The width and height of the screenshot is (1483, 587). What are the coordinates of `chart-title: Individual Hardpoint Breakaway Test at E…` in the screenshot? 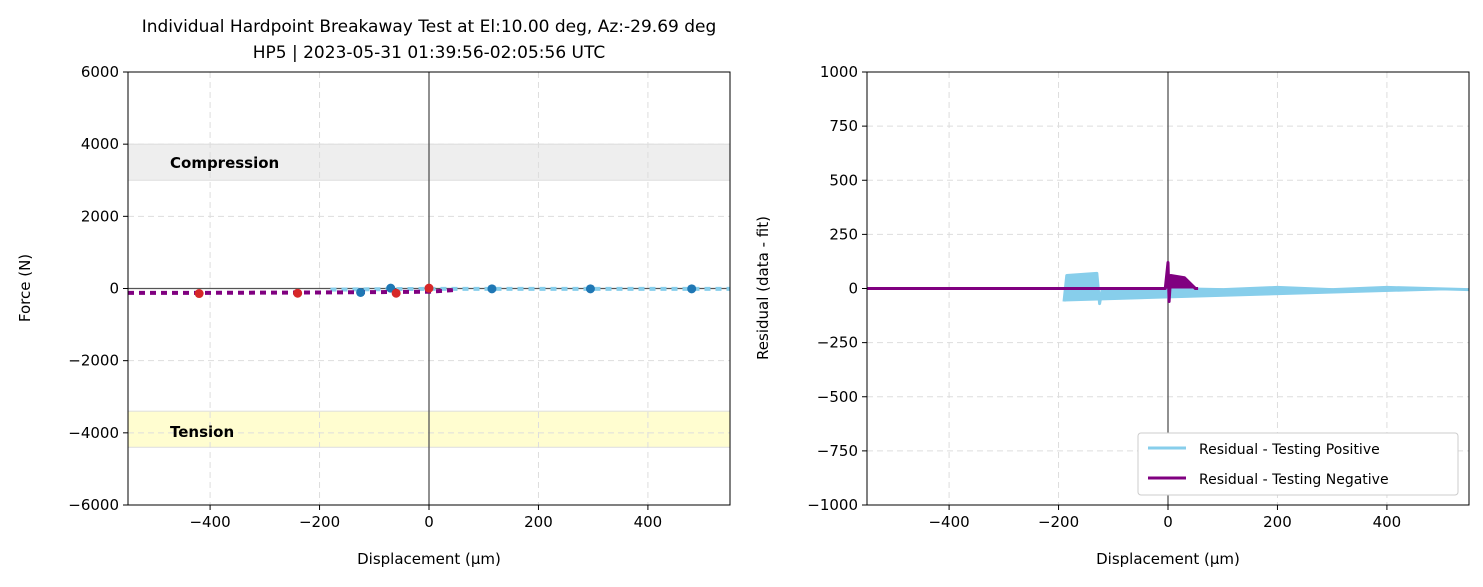 It's located at (429, 27).